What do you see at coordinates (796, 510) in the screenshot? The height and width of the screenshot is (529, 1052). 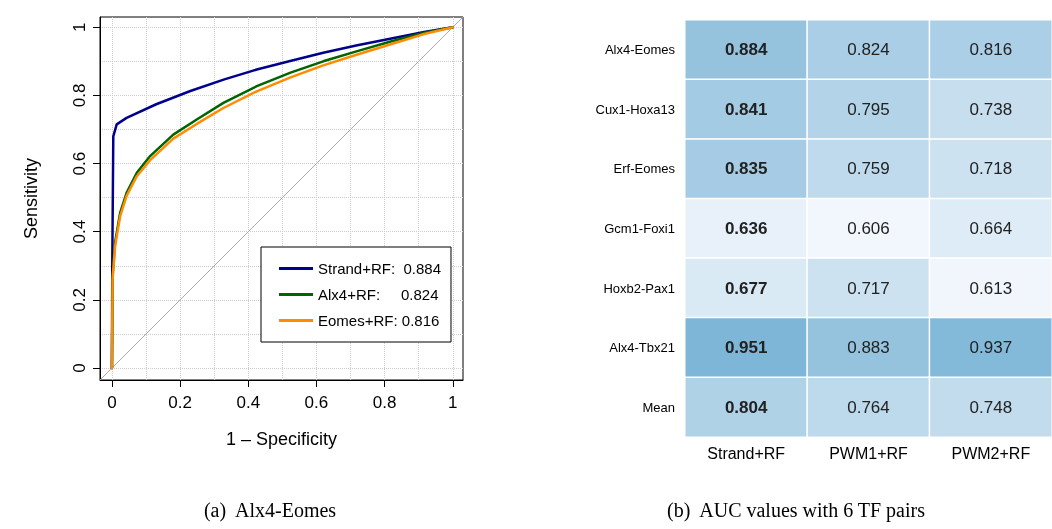 I see `text: (b) AUC values with 6 TF pairs` at bounding box center [796, 510].